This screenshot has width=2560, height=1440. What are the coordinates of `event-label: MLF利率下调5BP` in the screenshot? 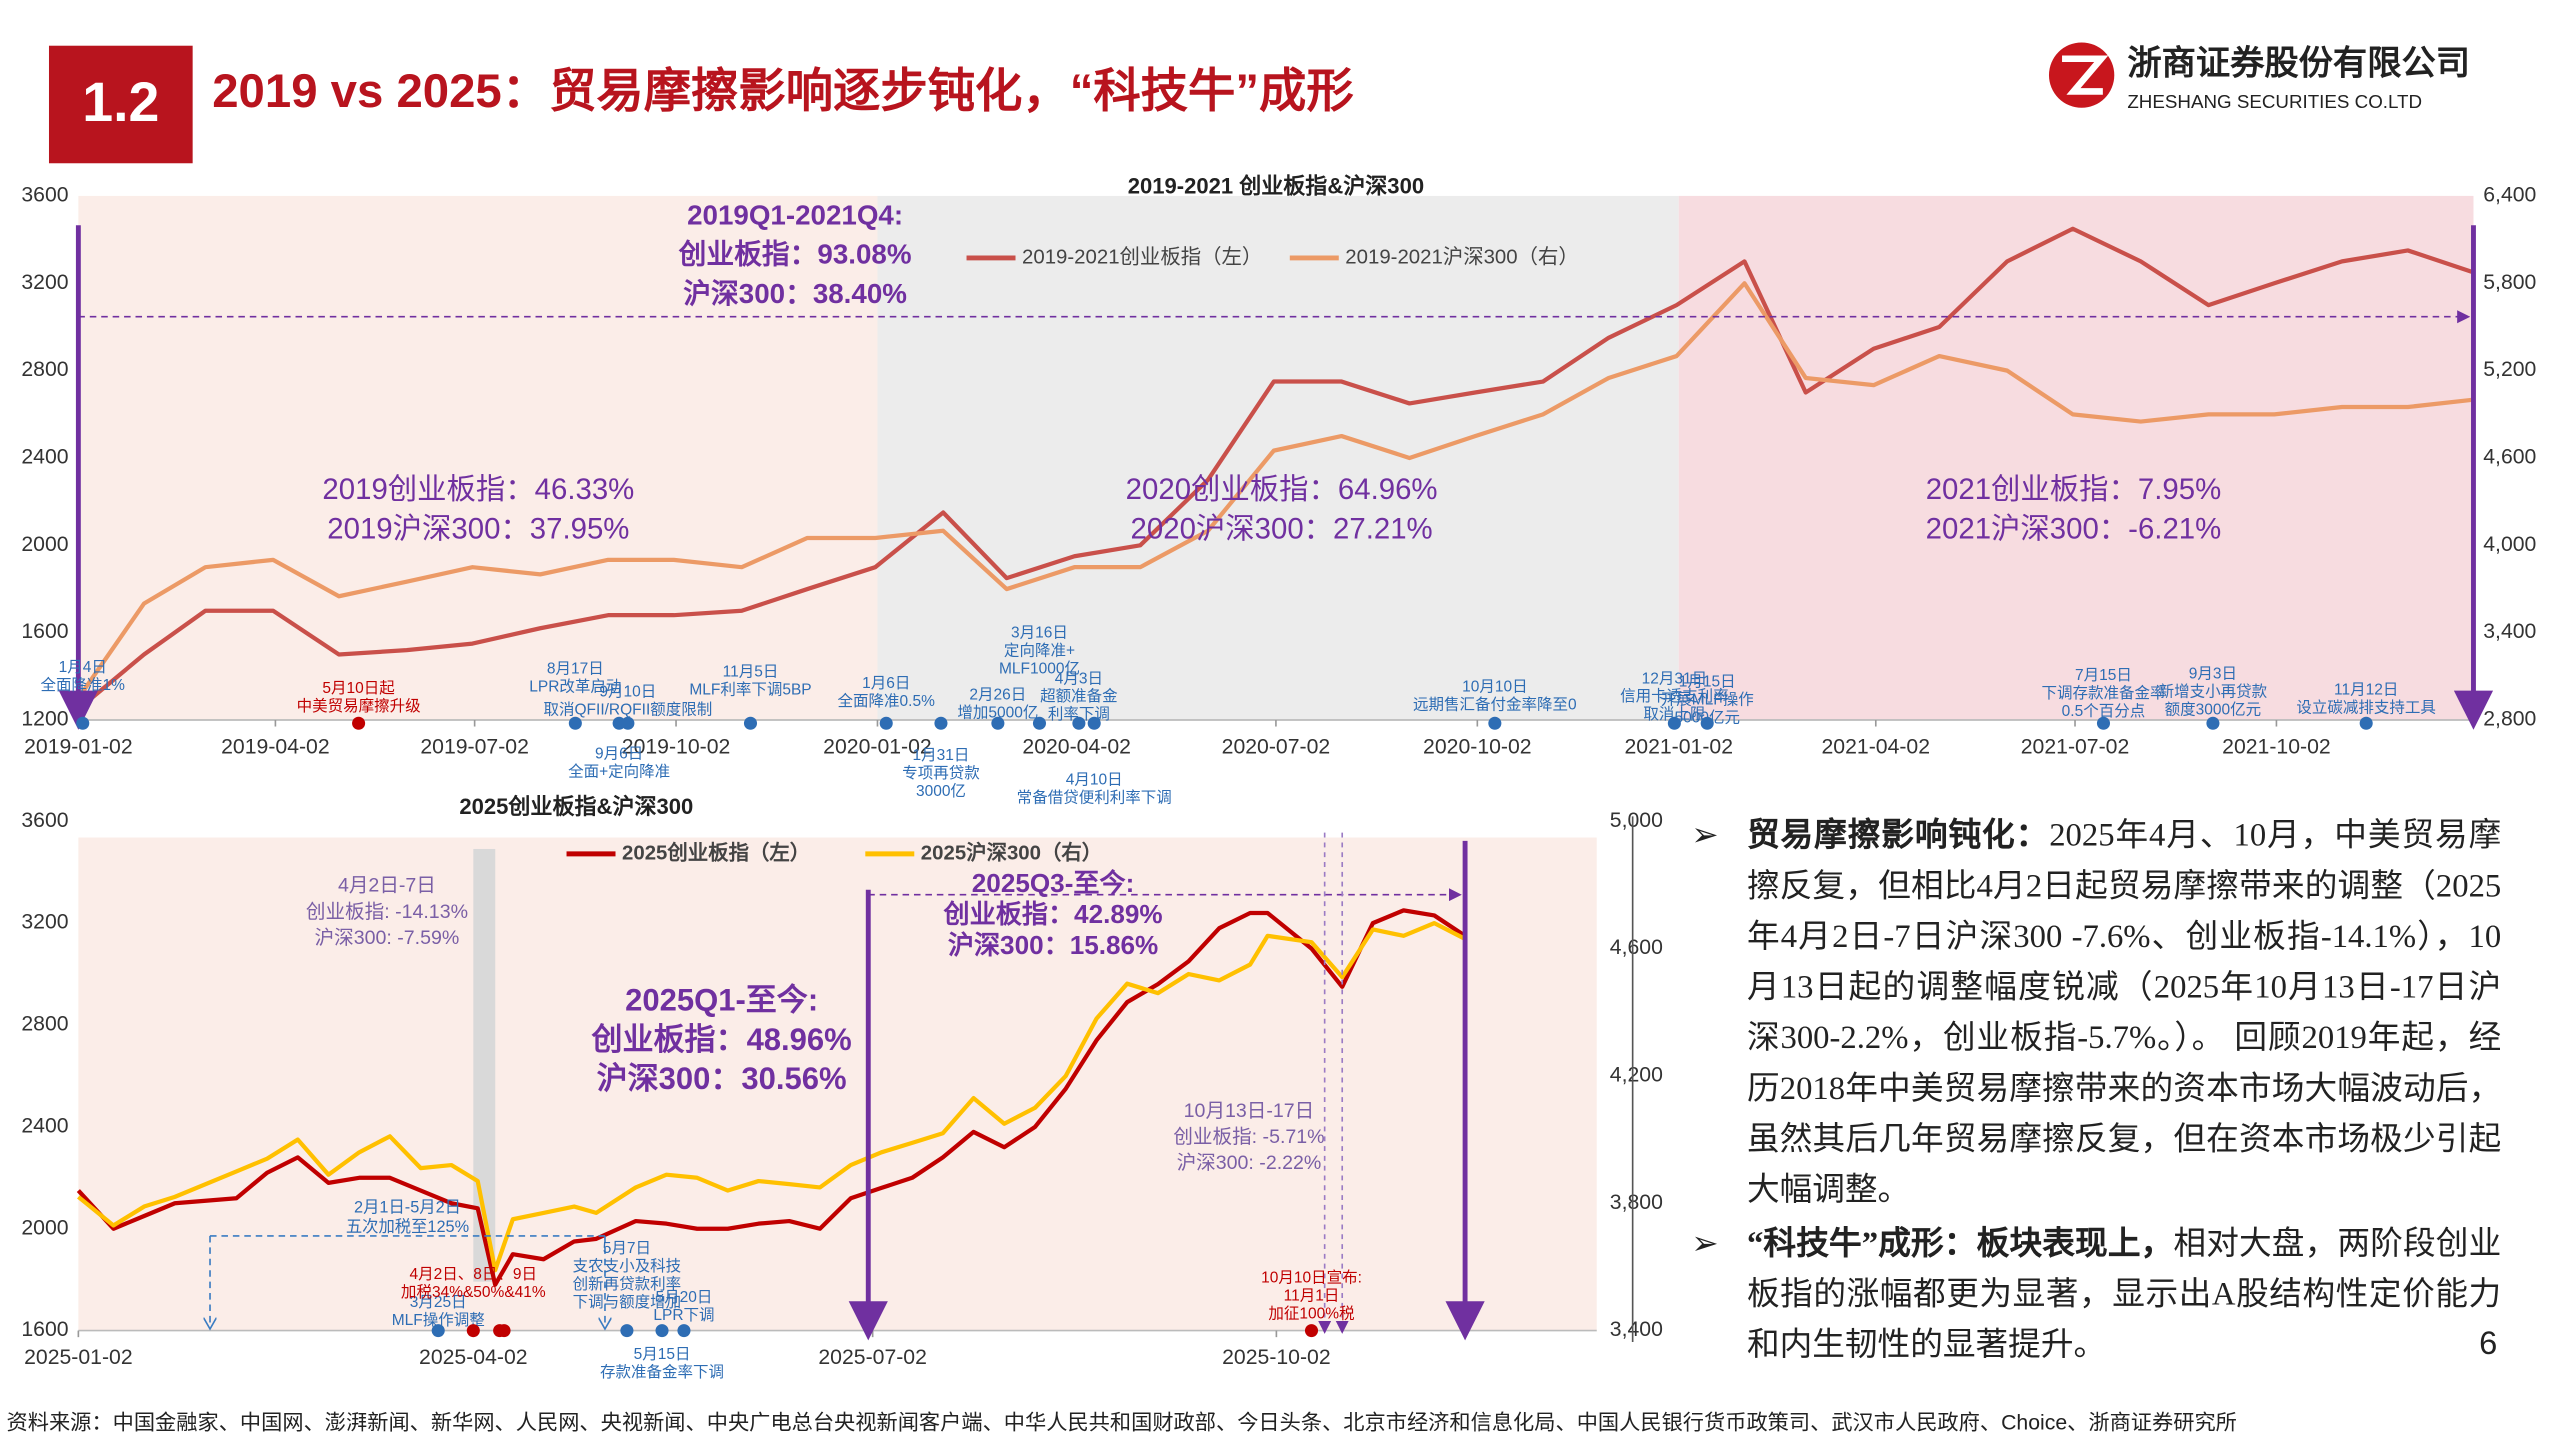 It's located at (750, 690).